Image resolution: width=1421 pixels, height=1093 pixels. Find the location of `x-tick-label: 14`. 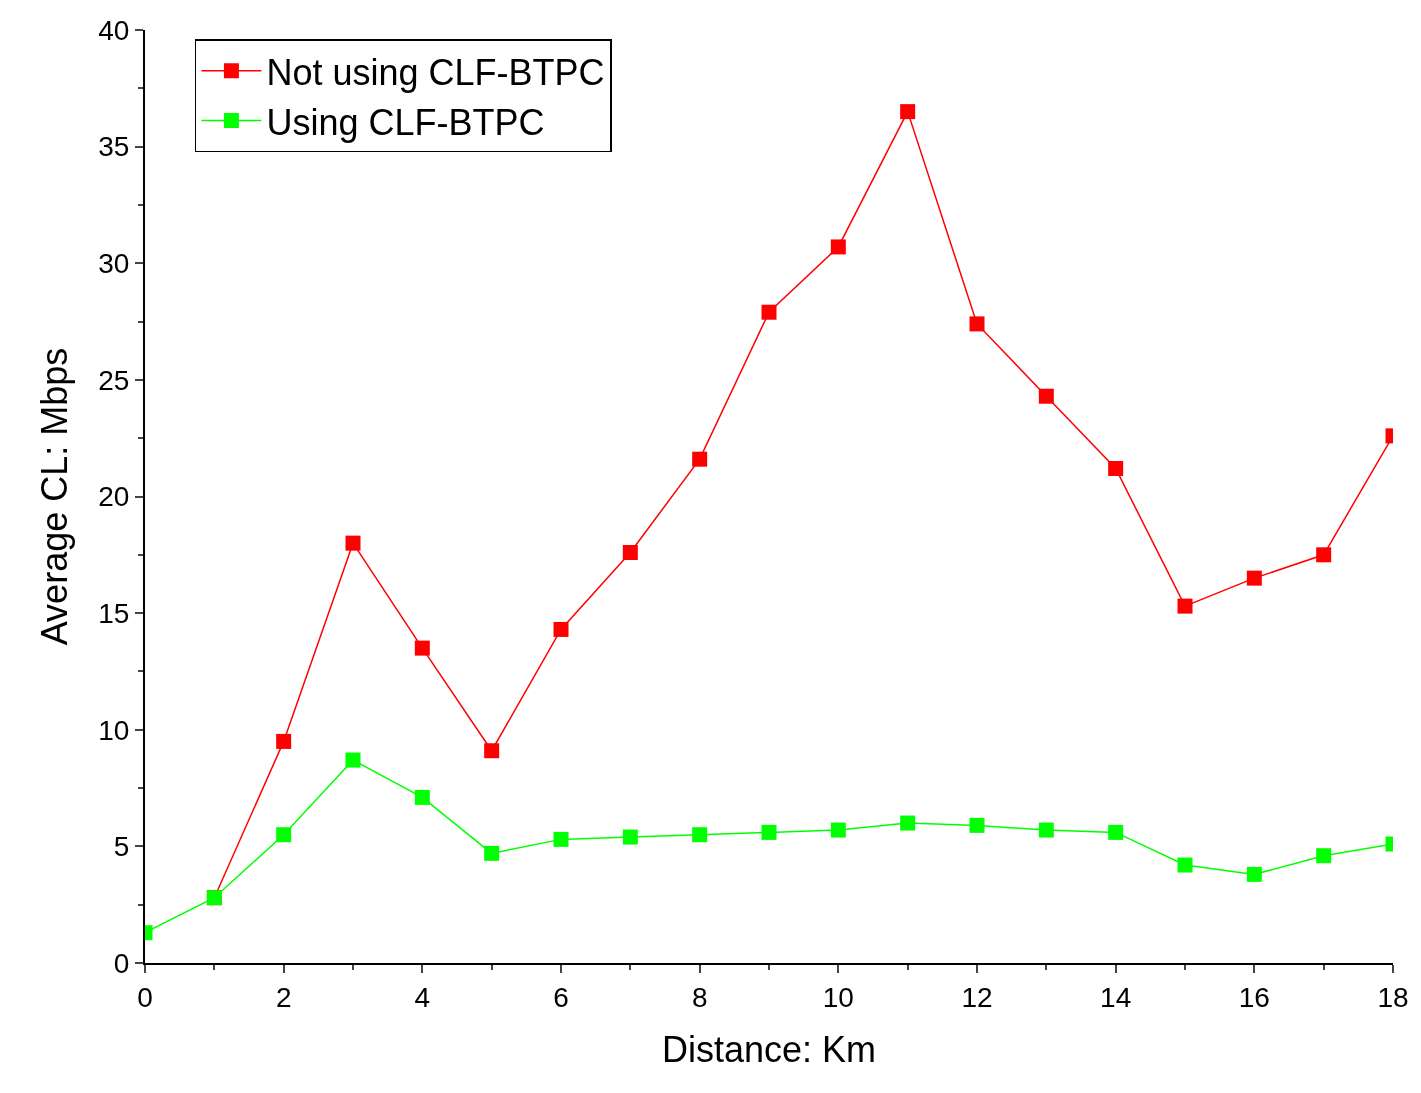

x-tick-label: 14 is located at coordinates (1116, 997).